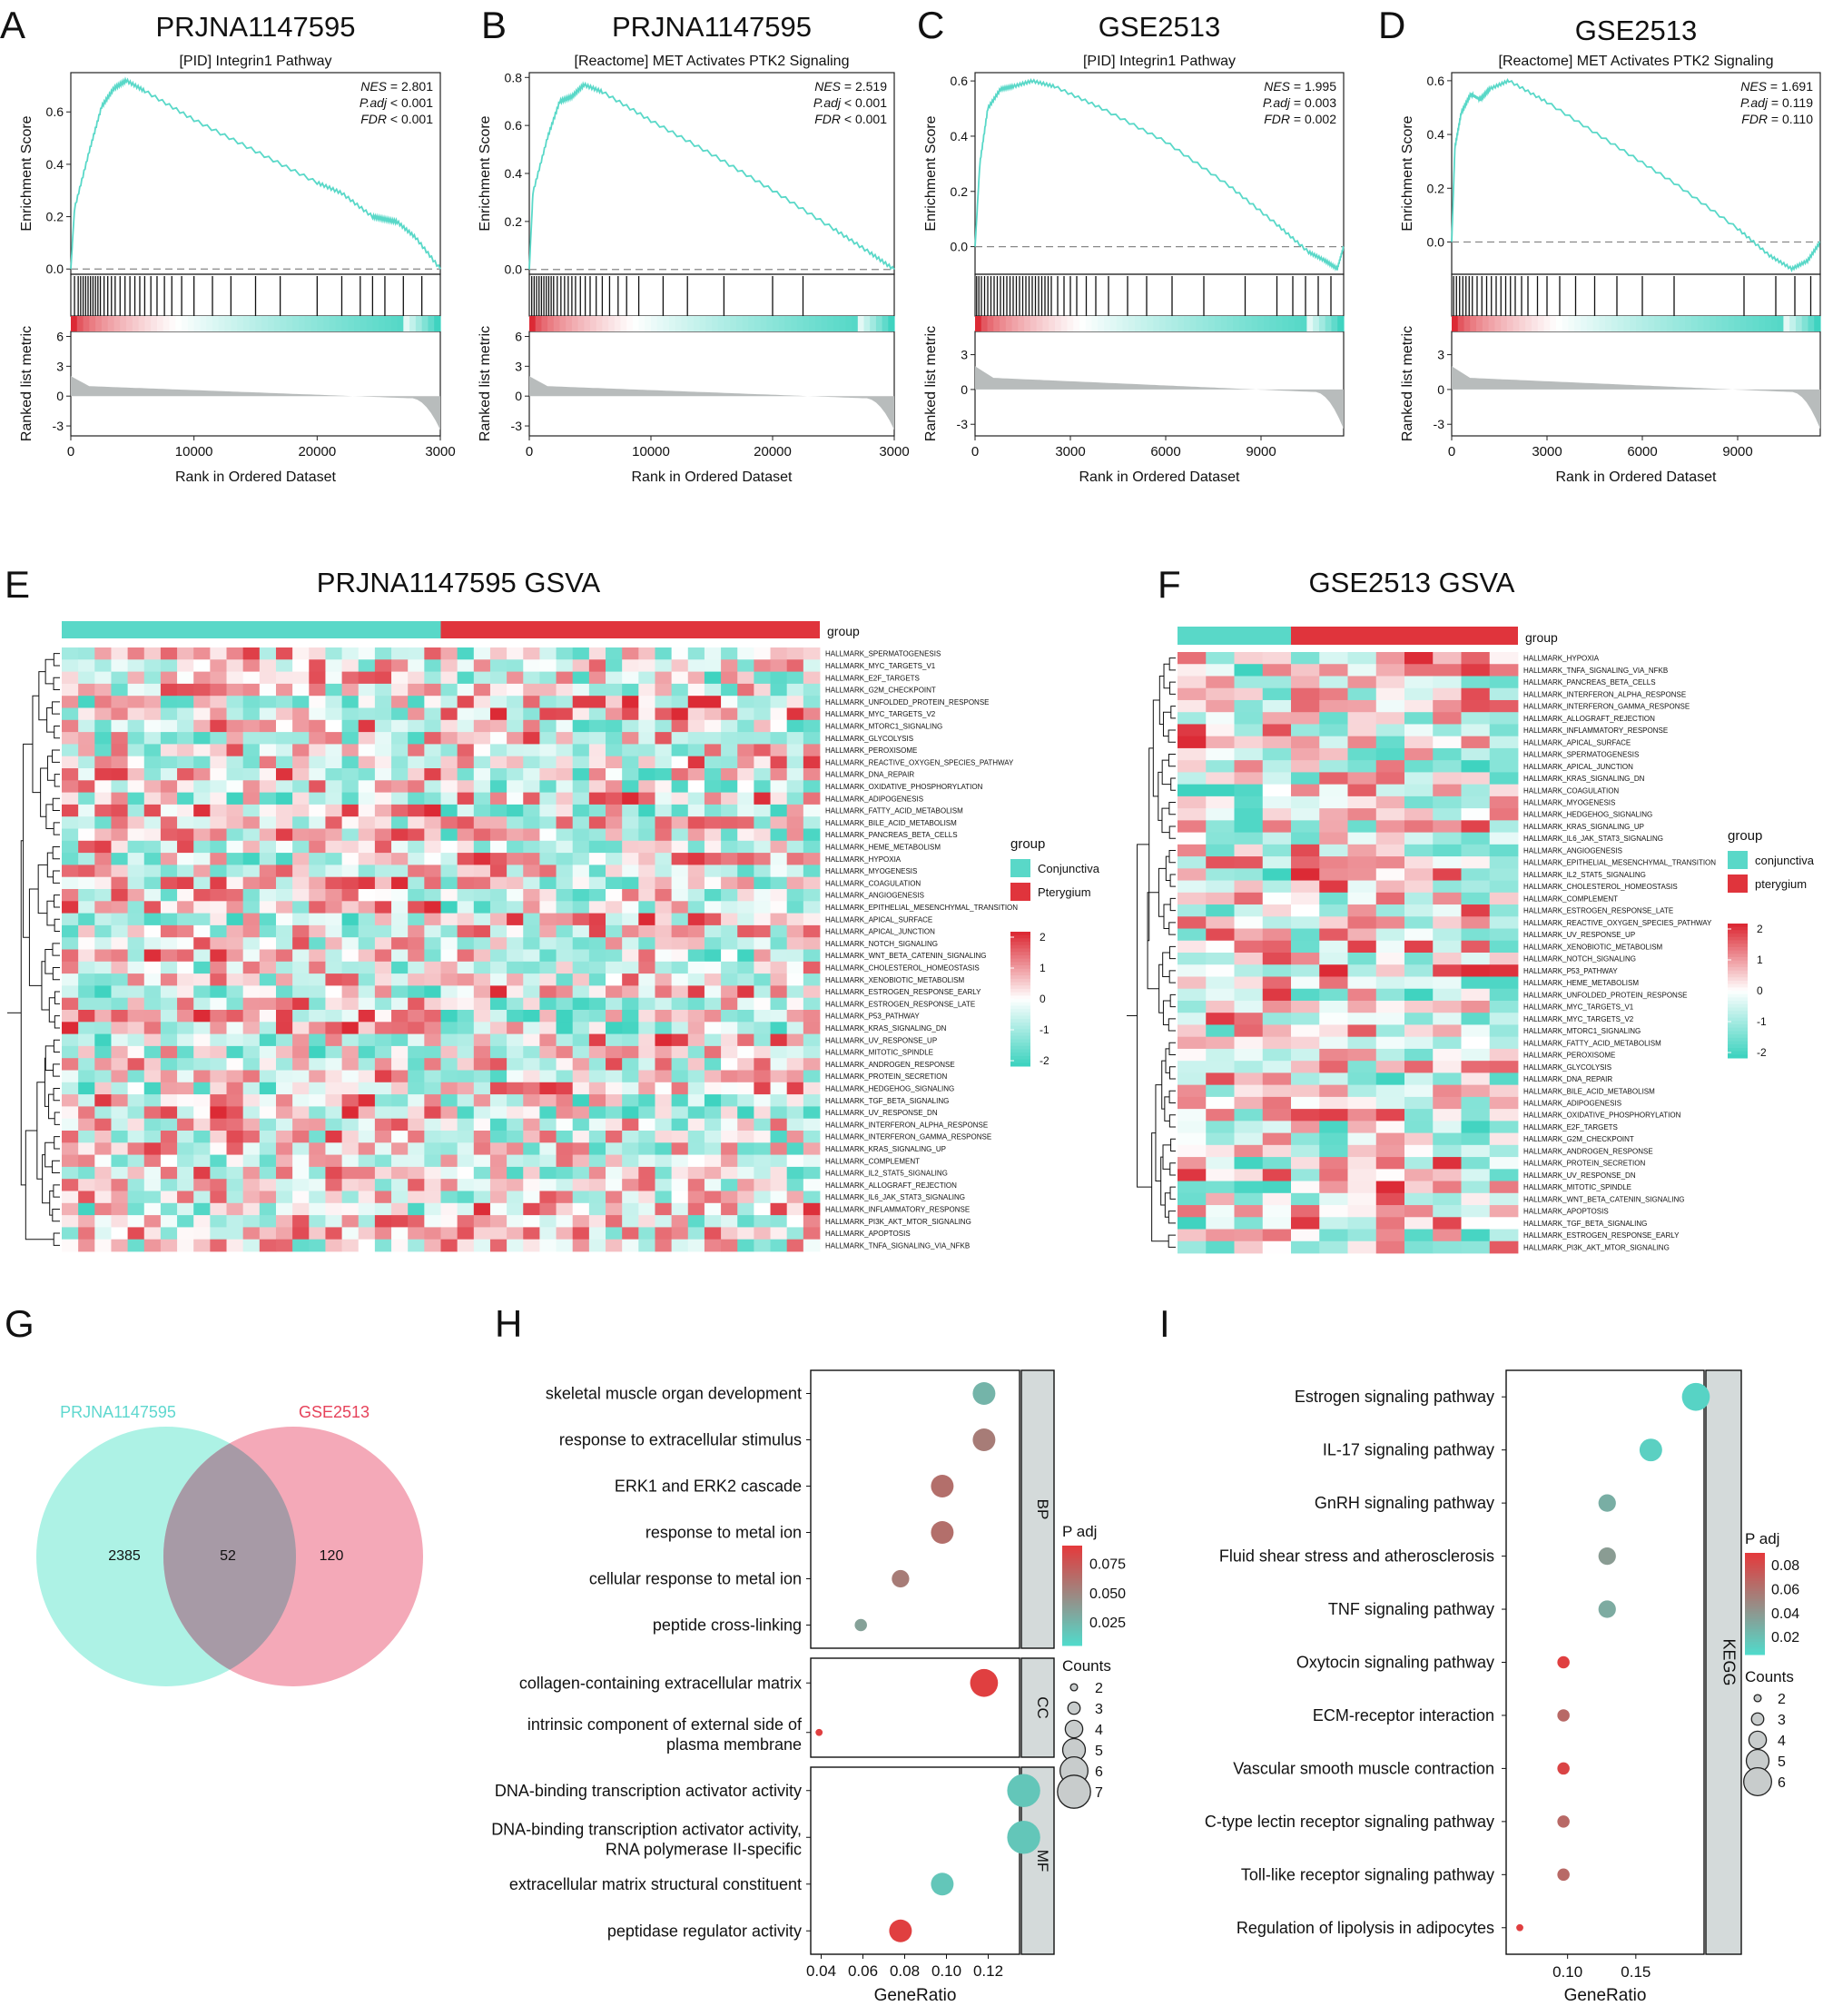 This screenshot has height=2016, width=1823. What do you see at coordinates (1601, 1236) in the screenshot?
I see `row-label: HALLMARK_ESTROGEN_RESPONSE_EARLY` at bounding box center [1601, 1236].